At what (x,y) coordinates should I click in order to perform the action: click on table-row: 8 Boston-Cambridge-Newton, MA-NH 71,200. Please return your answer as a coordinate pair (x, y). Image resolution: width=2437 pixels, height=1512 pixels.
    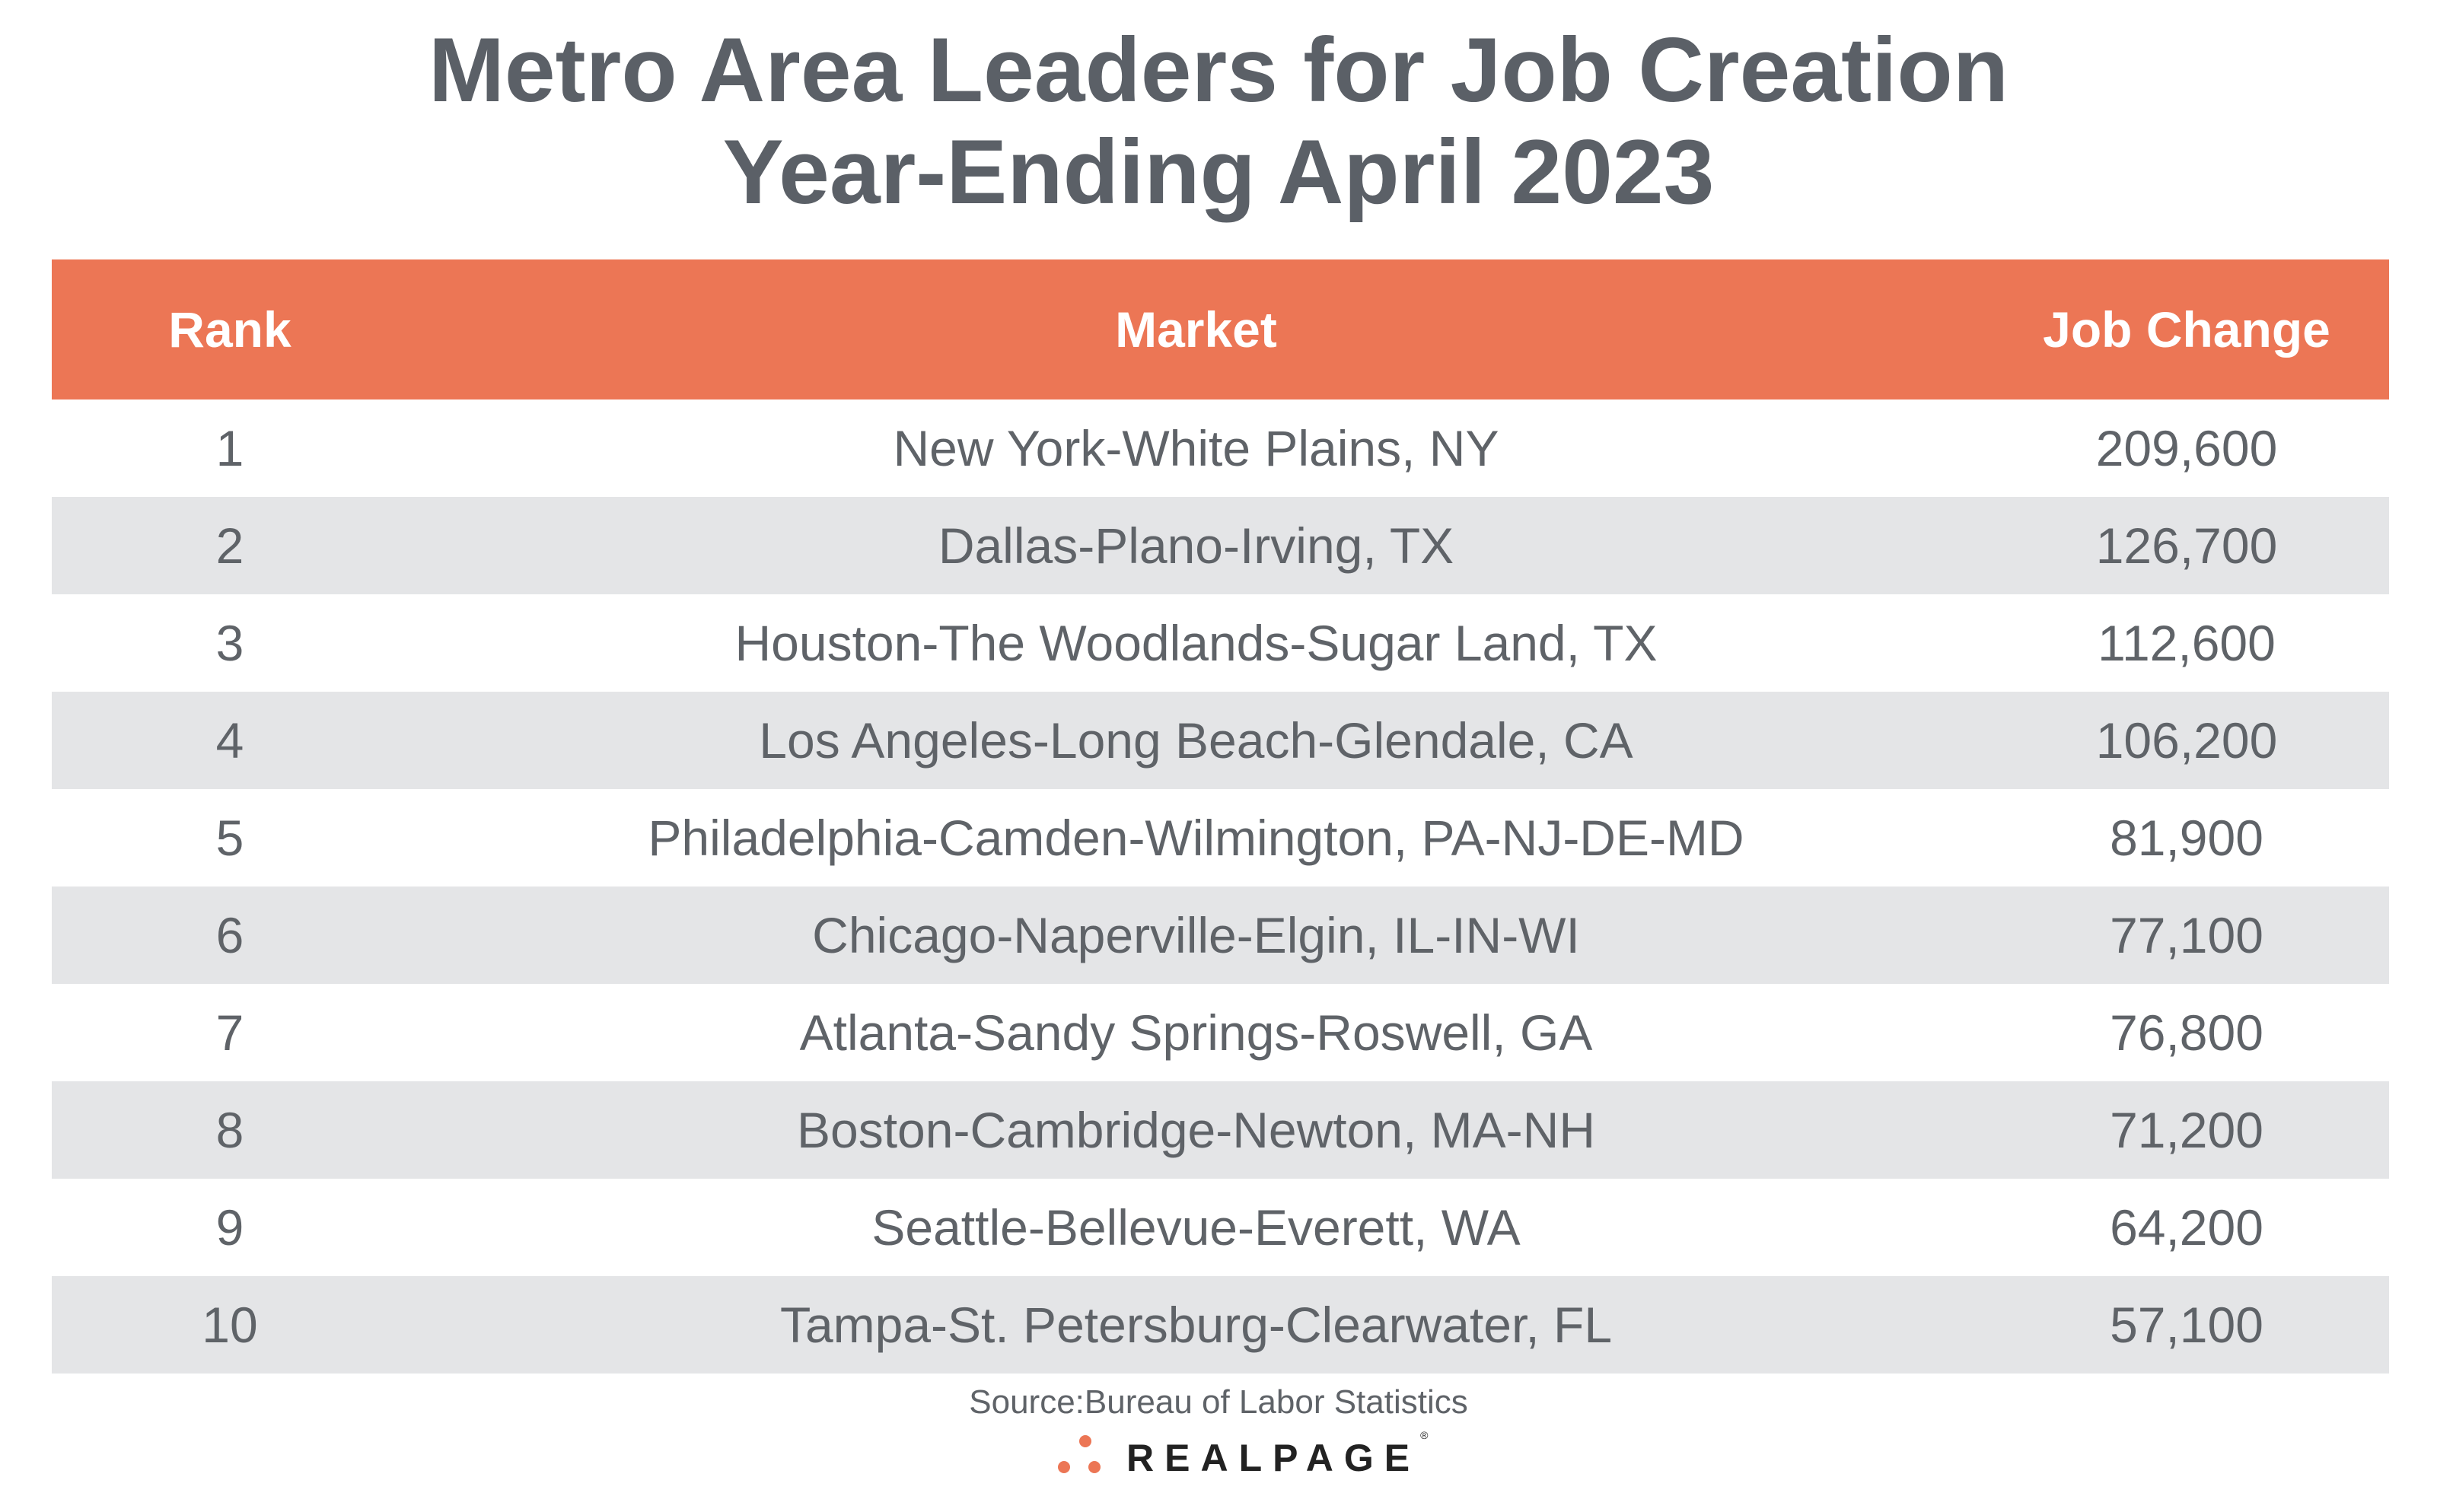
    Looking at the image, I should click on (1220, 1130).